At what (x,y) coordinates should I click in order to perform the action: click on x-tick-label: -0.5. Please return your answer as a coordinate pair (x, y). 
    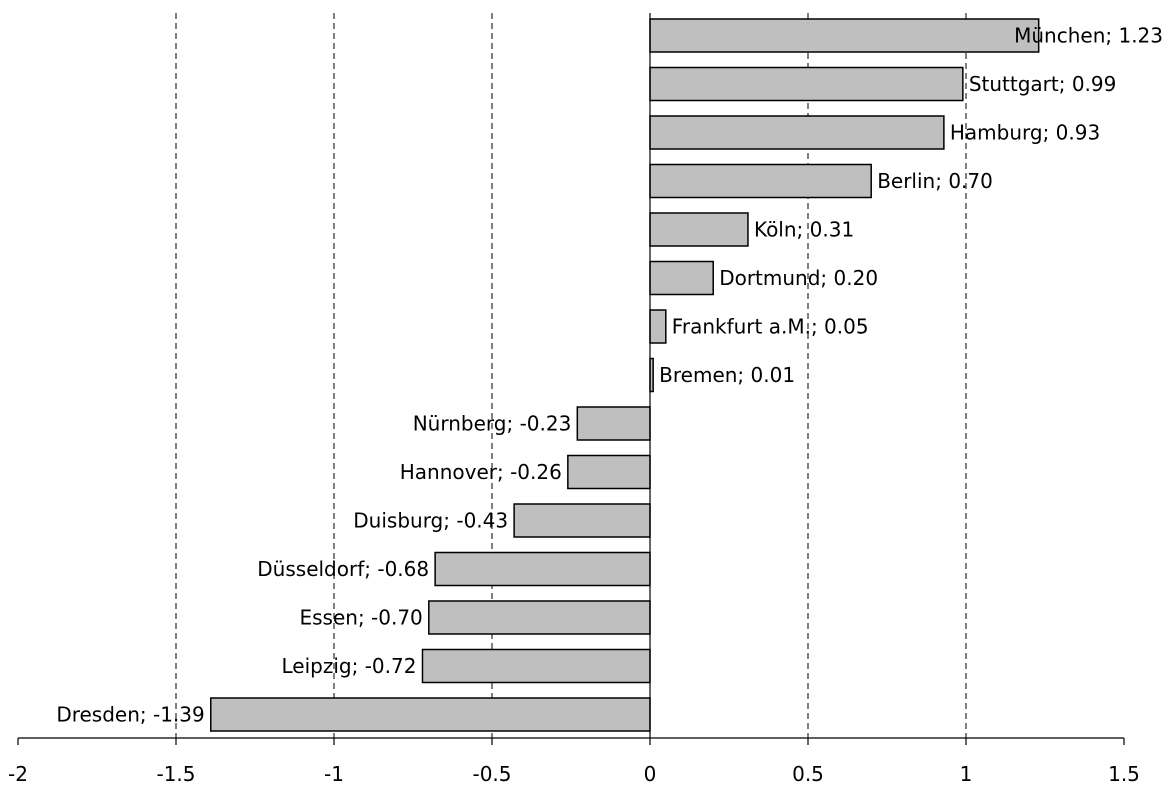
    Looking at the image, I should click on (491, 774).